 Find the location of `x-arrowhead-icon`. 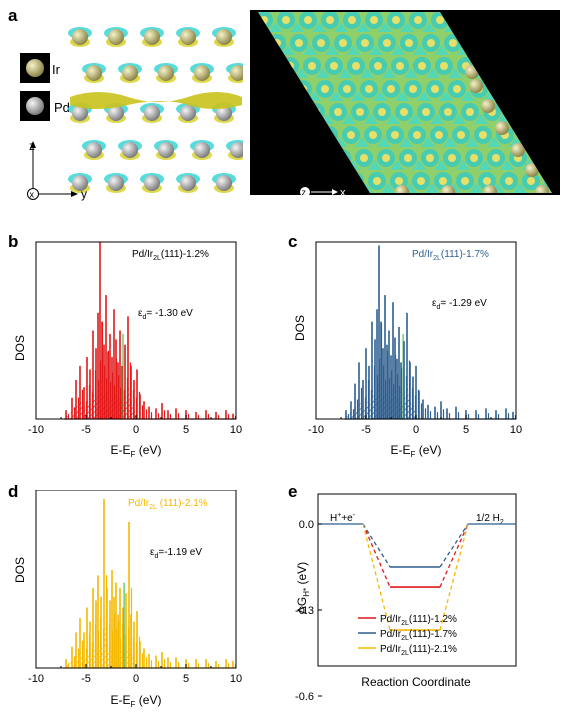

x-arrowhead-icon is located at coordinates (335, 192).